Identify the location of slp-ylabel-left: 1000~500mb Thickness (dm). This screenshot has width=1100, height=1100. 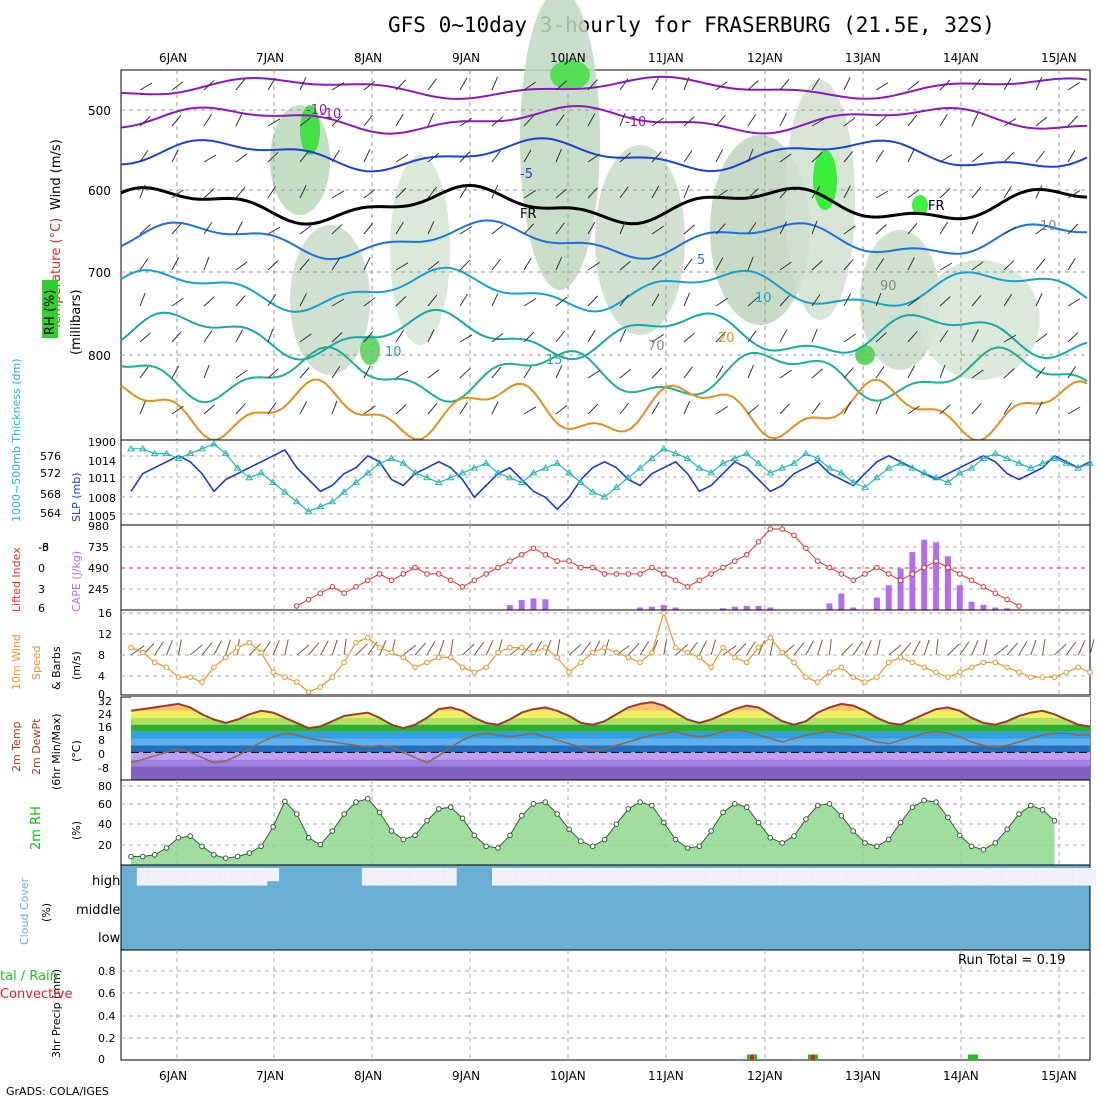
(16, 440).